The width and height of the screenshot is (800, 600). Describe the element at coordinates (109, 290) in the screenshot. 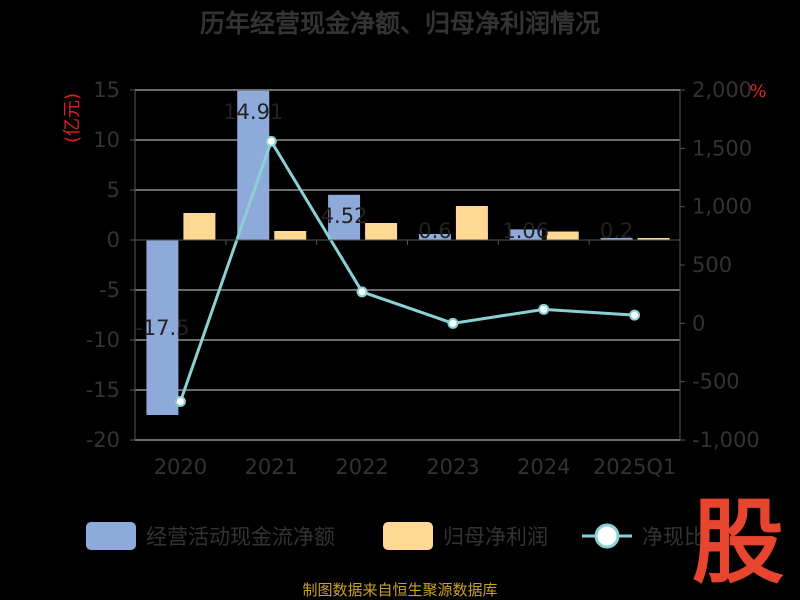

I see `left-tick-label: -5` at that location.